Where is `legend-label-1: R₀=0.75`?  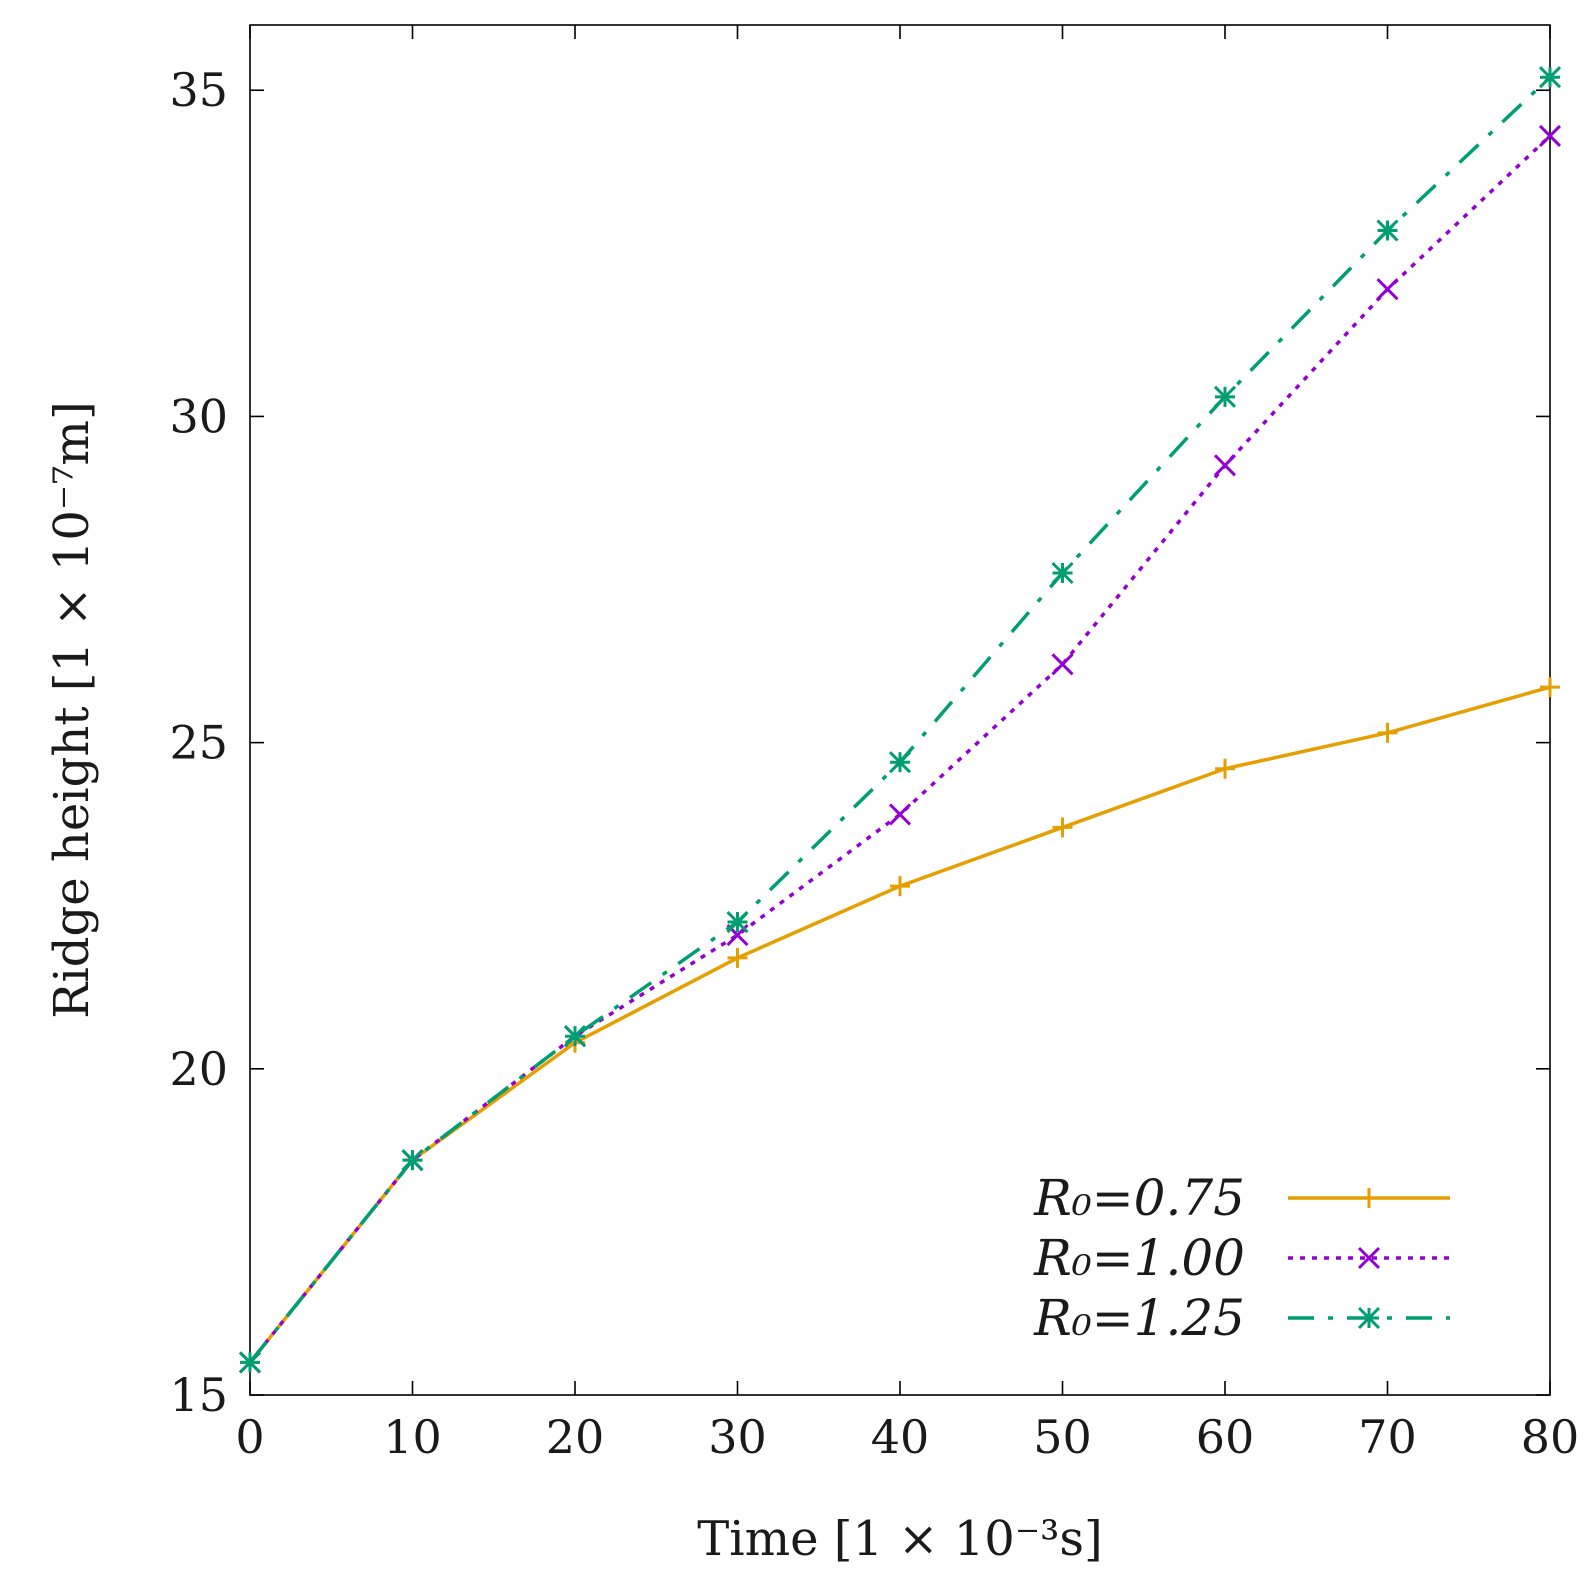 legend-label-1: R₀=0.75 is located at coordinates (1139, 1198).